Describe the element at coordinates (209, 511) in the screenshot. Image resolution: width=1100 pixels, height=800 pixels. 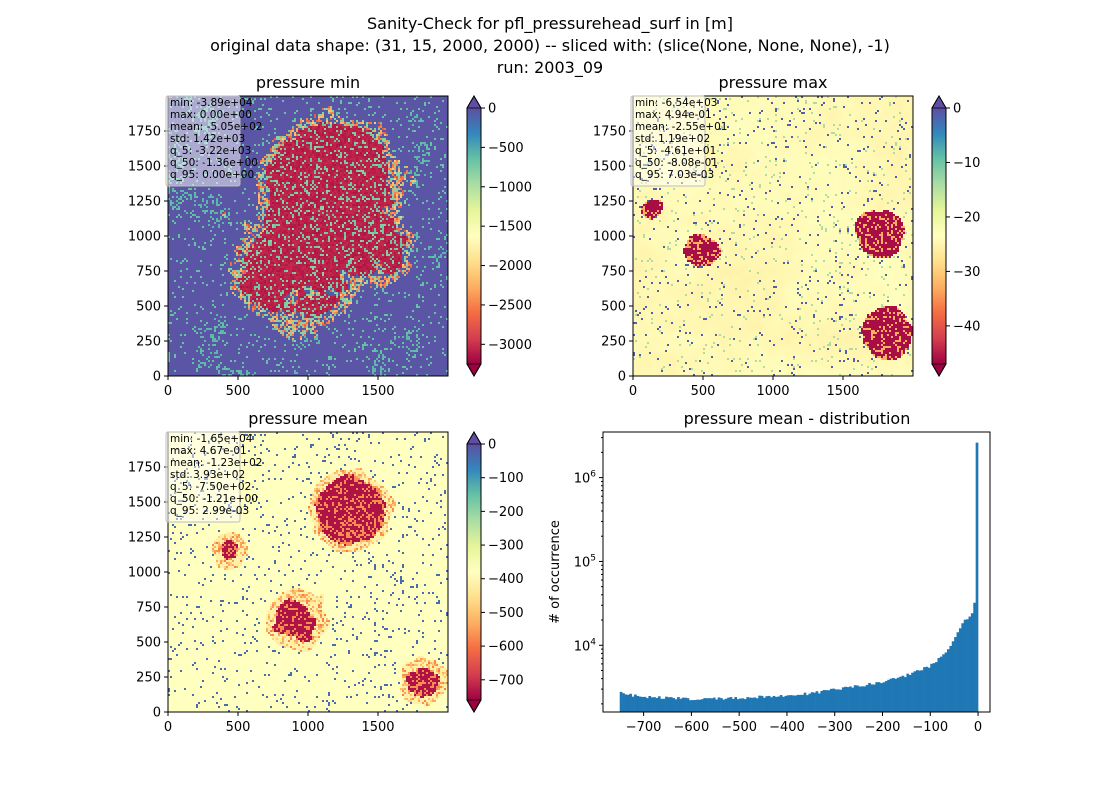
I see `stats-line: q_95: 2.99e-03` at that location.